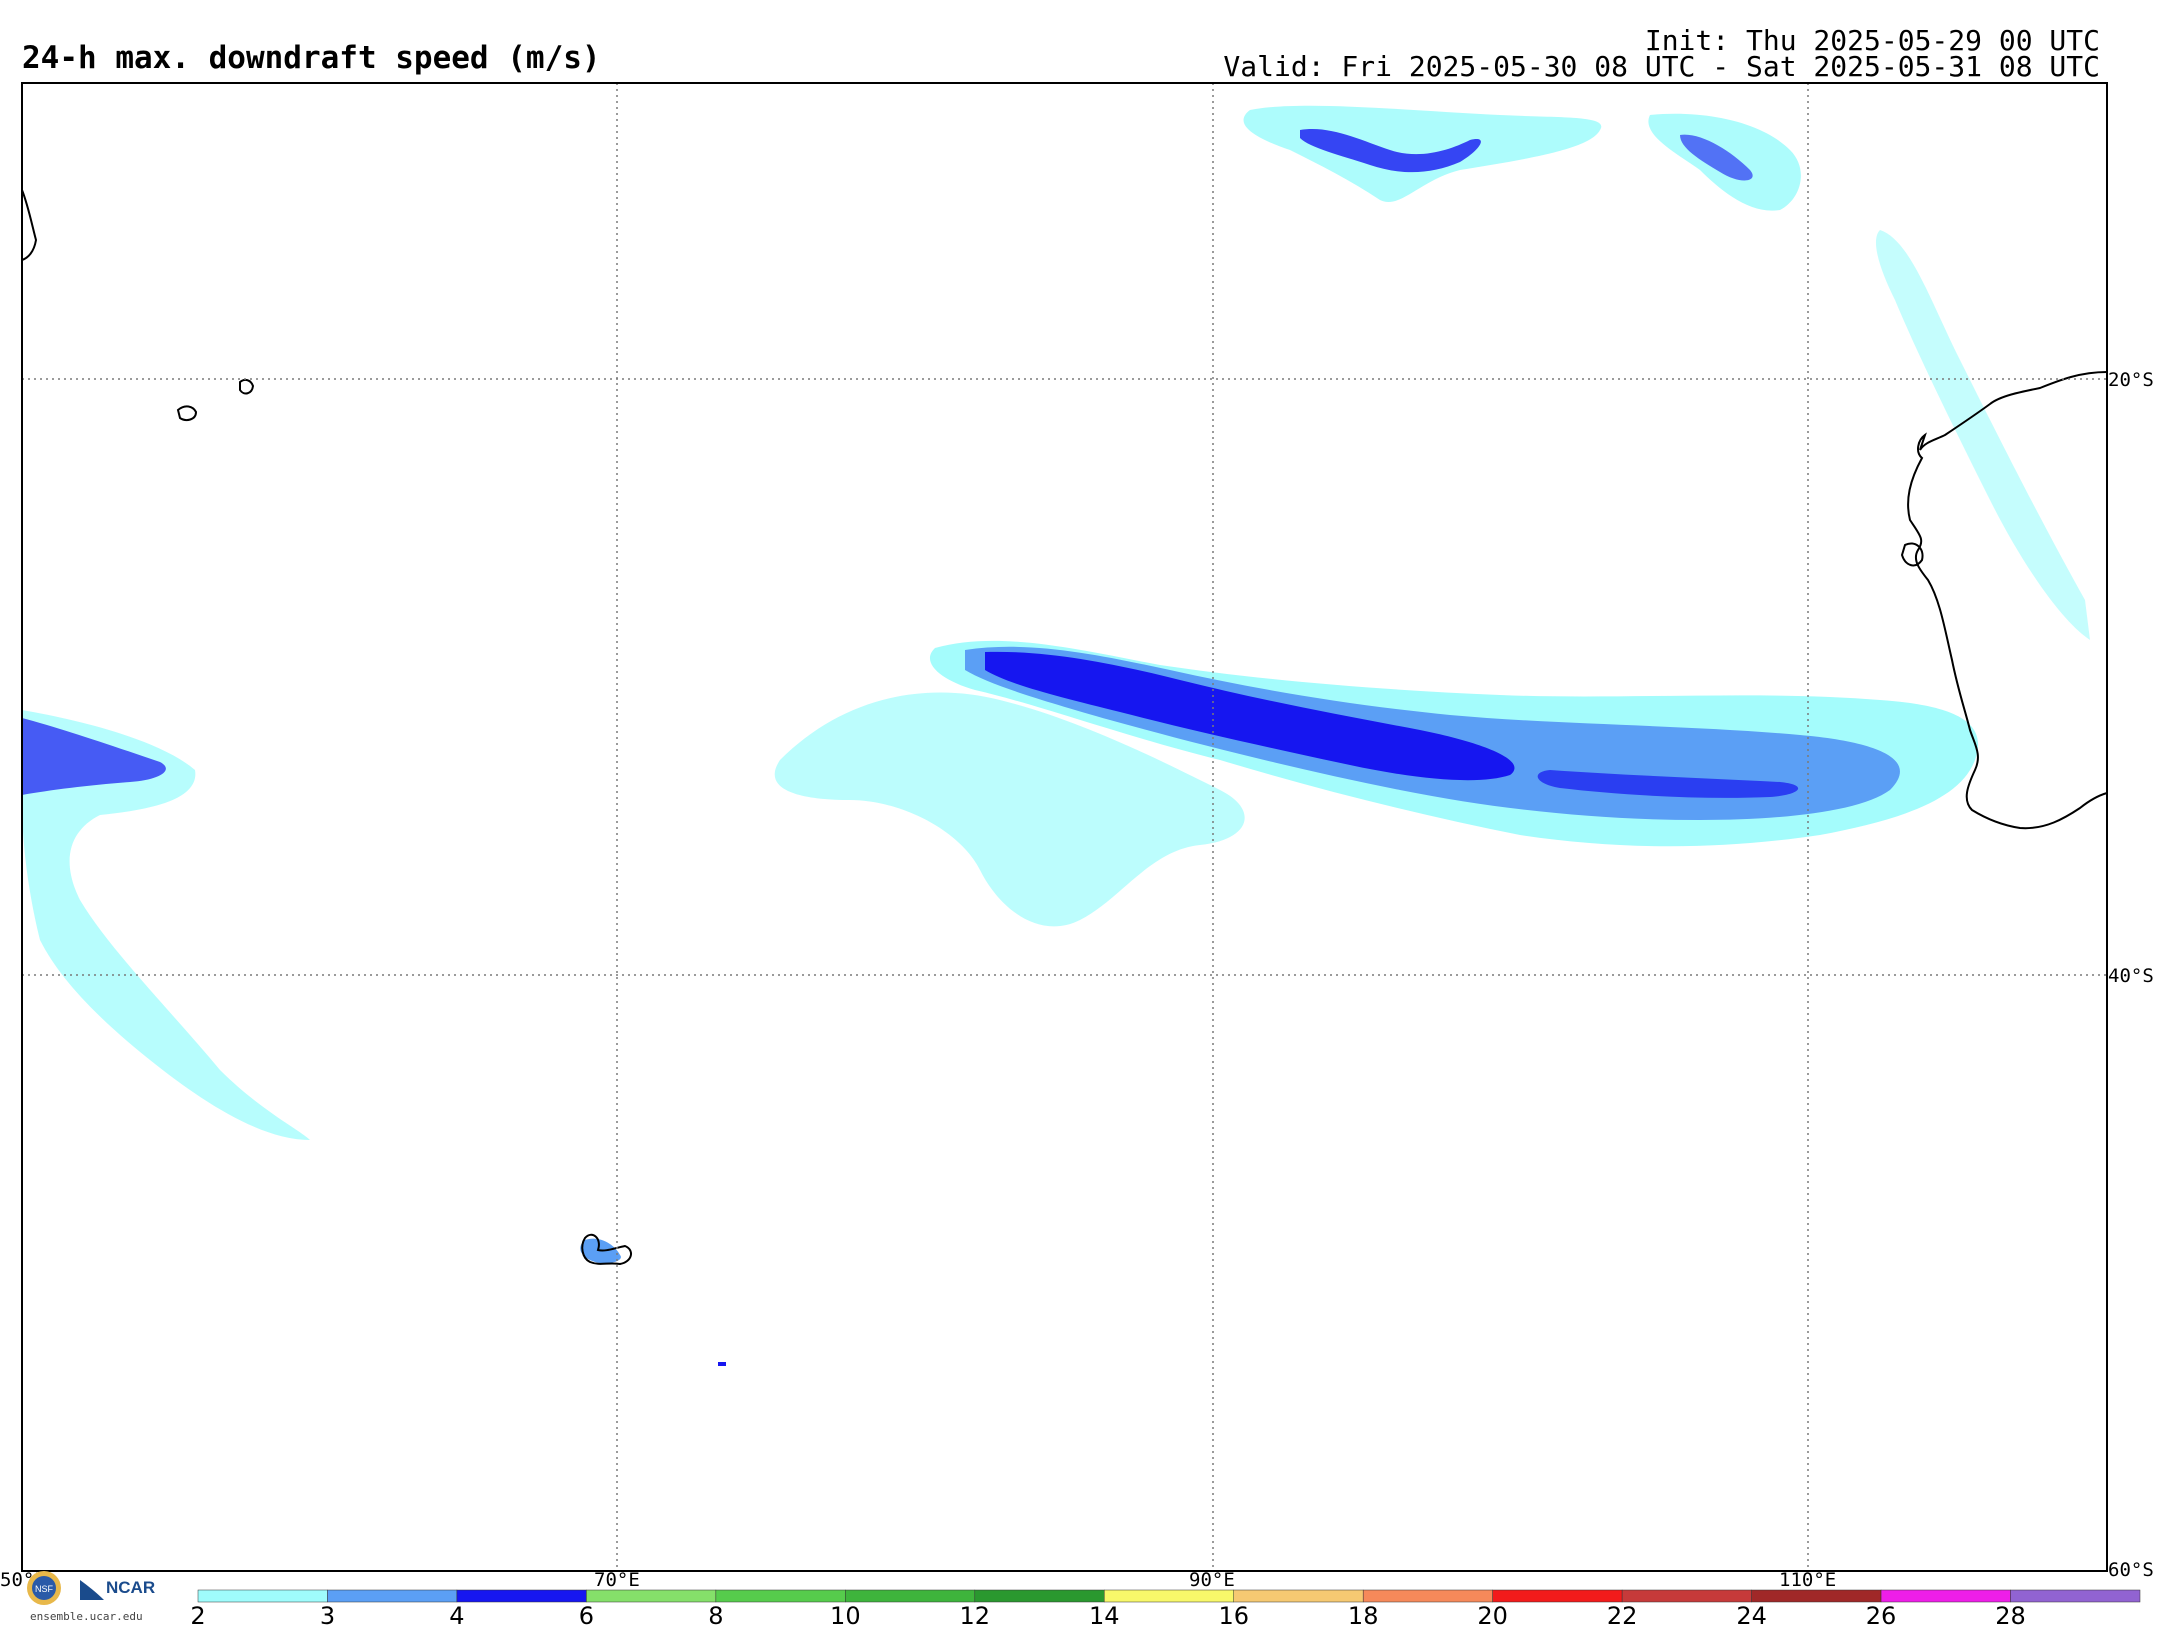 This screenshot has width=2160, height=1626. I want to click on lon-label-110e: 110°E, so click(1807, 1580).